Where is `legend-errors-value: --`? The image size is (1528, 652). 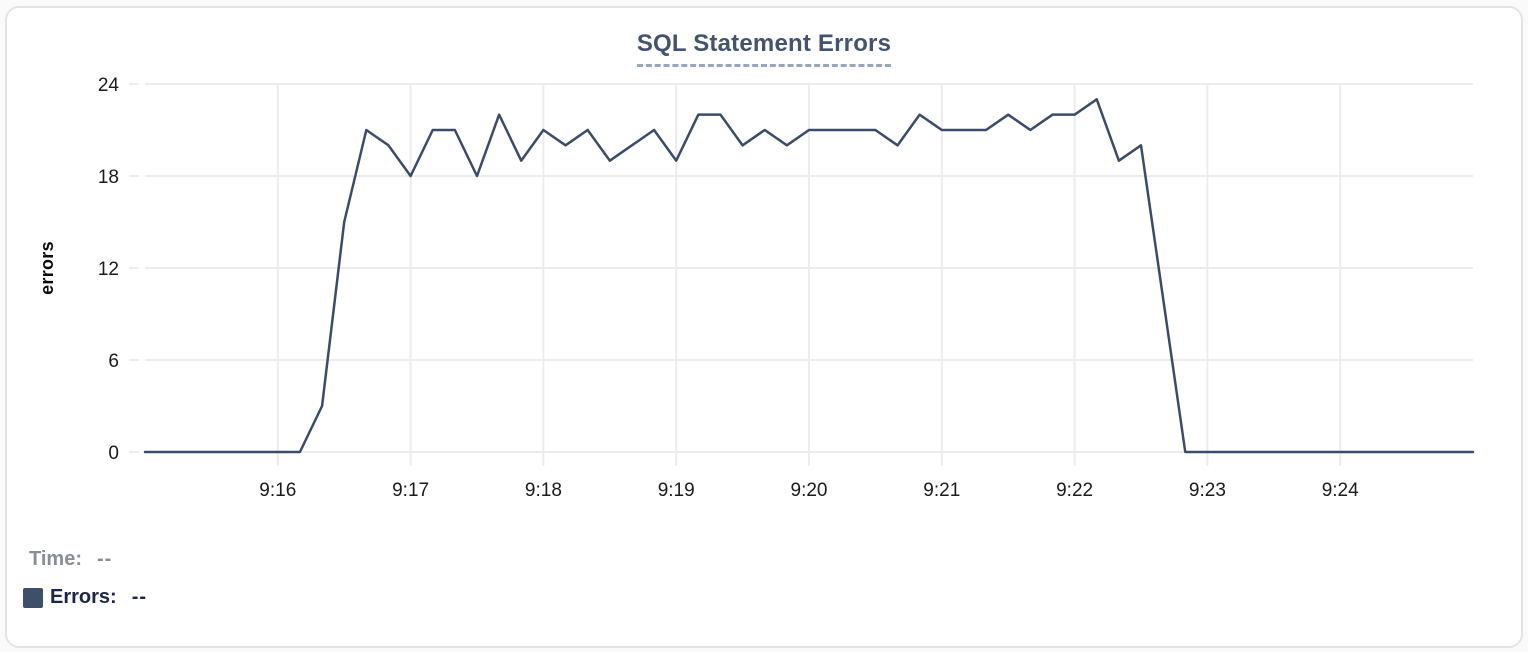 legend-errors-value: -- is located at coordinates (139, 597).